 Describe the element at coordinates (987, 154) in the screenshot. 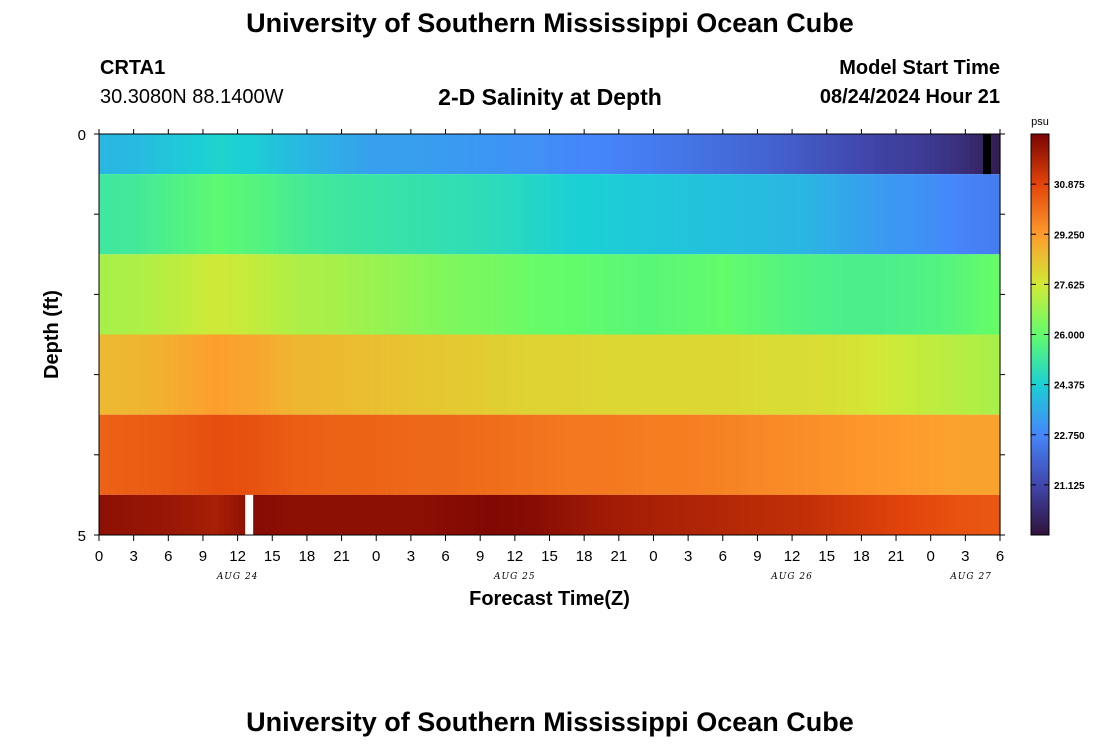

I see `missing-data-marker` at that location.